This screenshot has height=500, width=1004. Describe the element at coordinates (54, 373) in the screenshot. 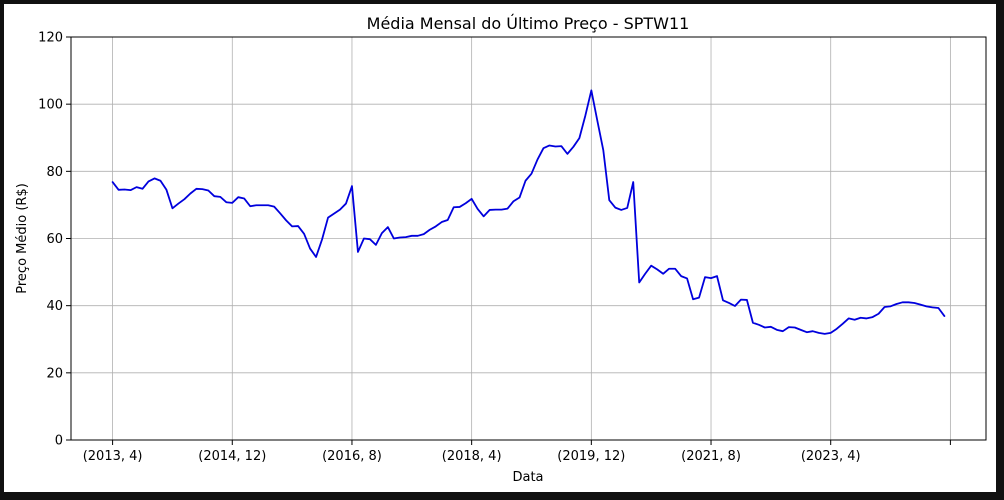

I see `y-tick-label: 20` at that location.